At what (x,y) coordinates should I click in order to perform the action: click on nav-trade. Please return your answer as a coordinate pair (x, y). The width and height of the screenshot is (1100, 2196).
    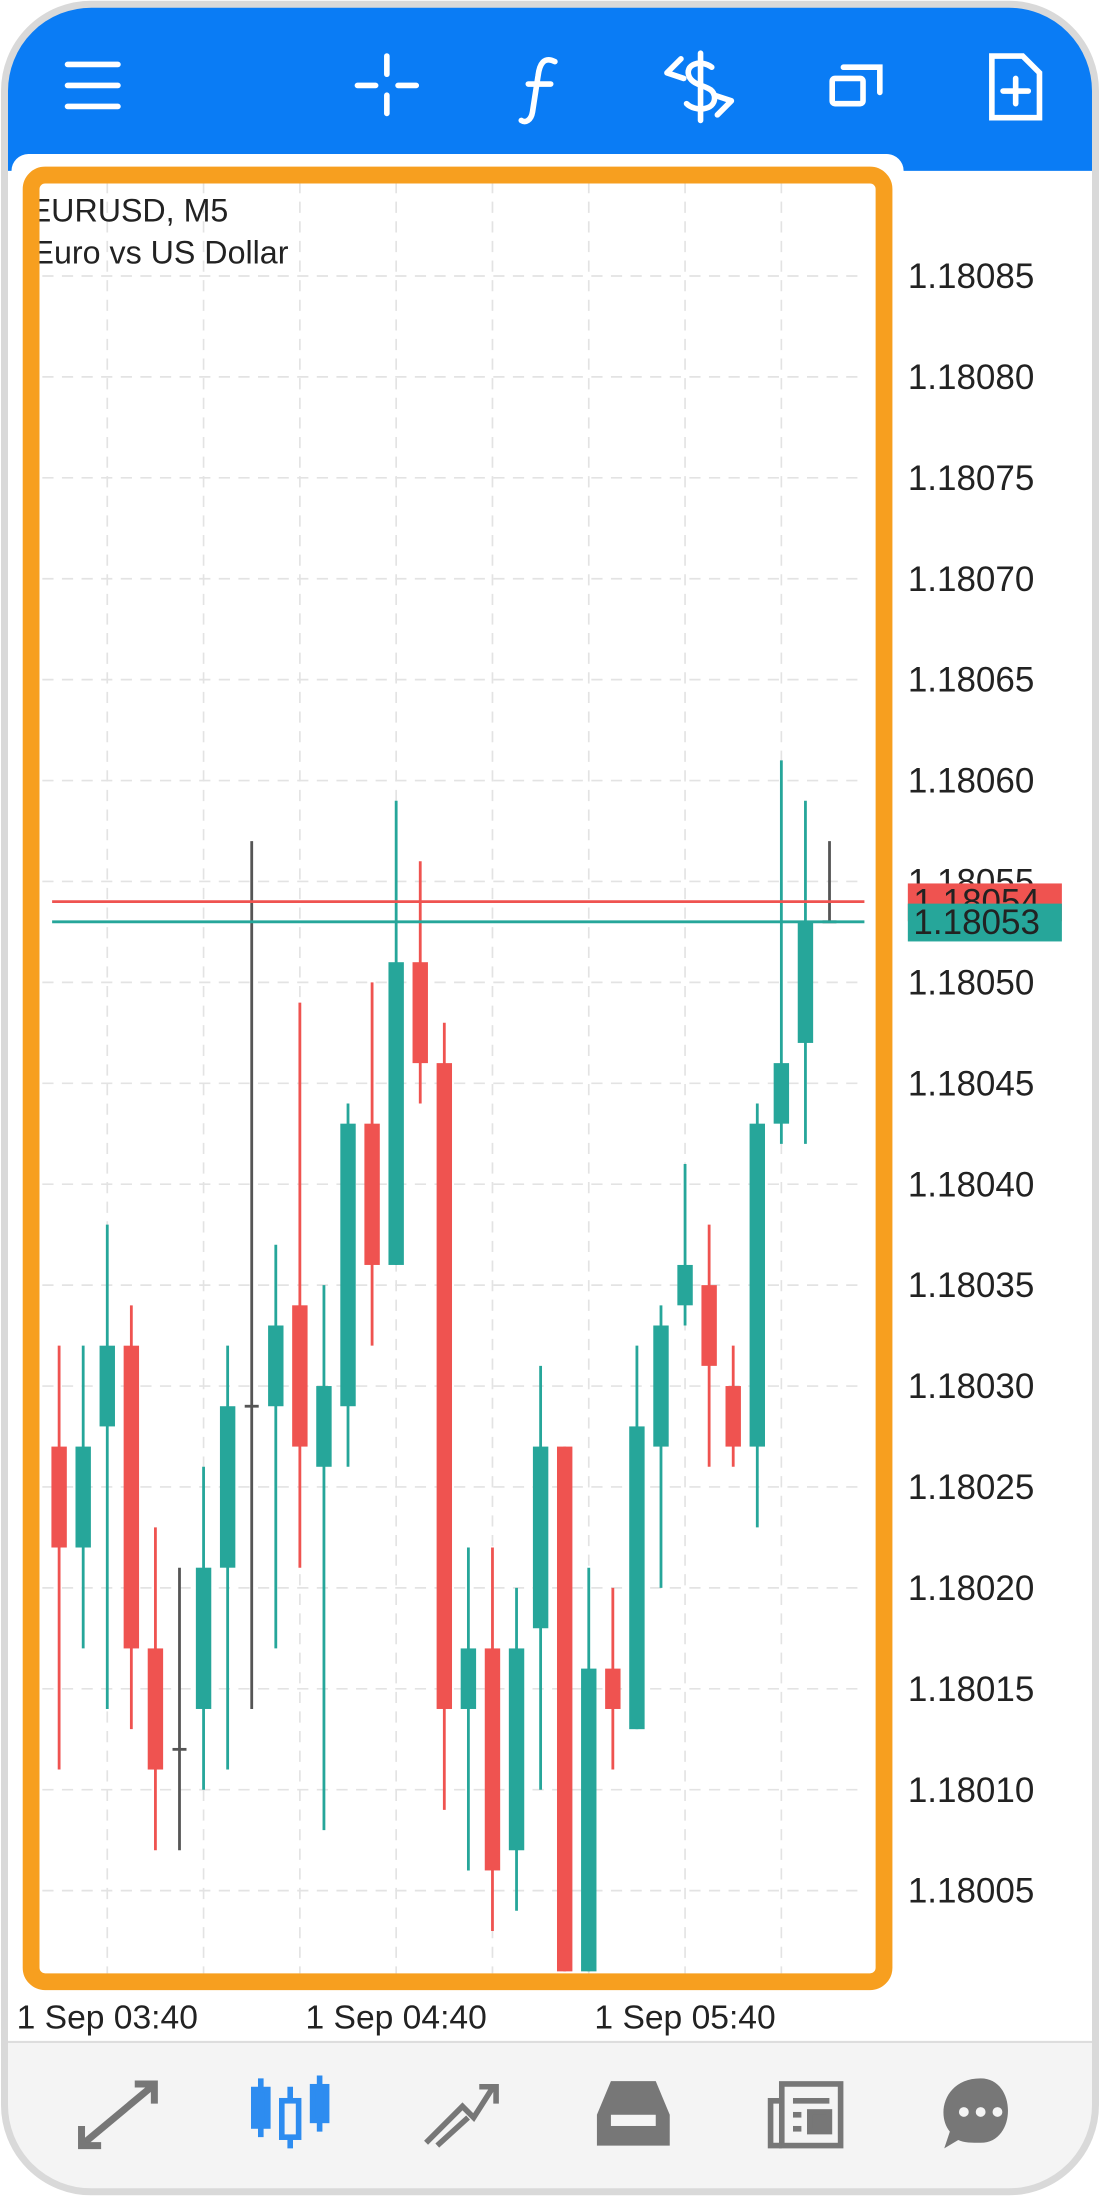
    Looking at the image, I should click on (461, 2115).